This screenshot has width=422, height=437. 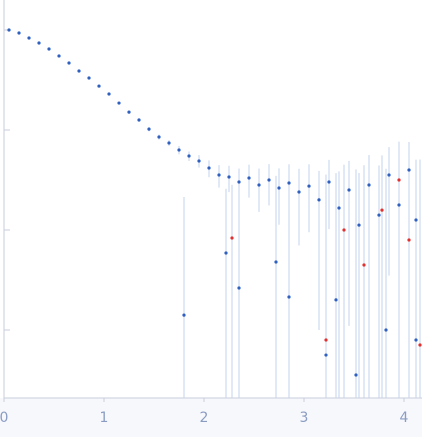 What do you see at coordinates (404, 418) in the screenshot?
I see `x-tick-label: 4` at bounding box center [404, 418].